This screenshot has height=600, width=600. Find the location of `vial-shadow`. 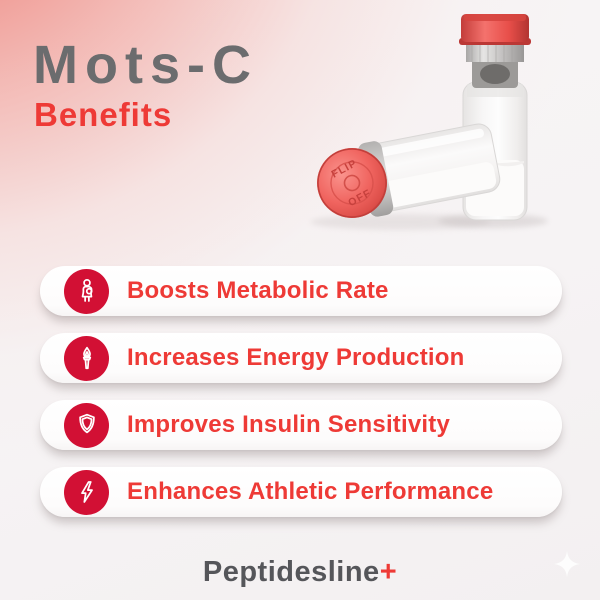

vial-shadow is located at coordinates (400, 222).